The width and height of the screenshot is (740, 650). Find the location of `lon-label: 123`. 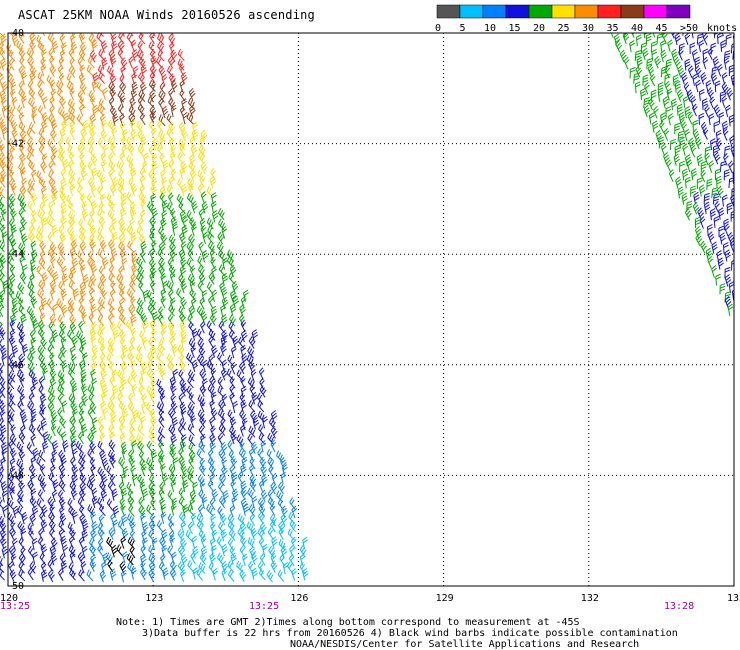

lon-label: 123 is located at coordinates (154, 598).